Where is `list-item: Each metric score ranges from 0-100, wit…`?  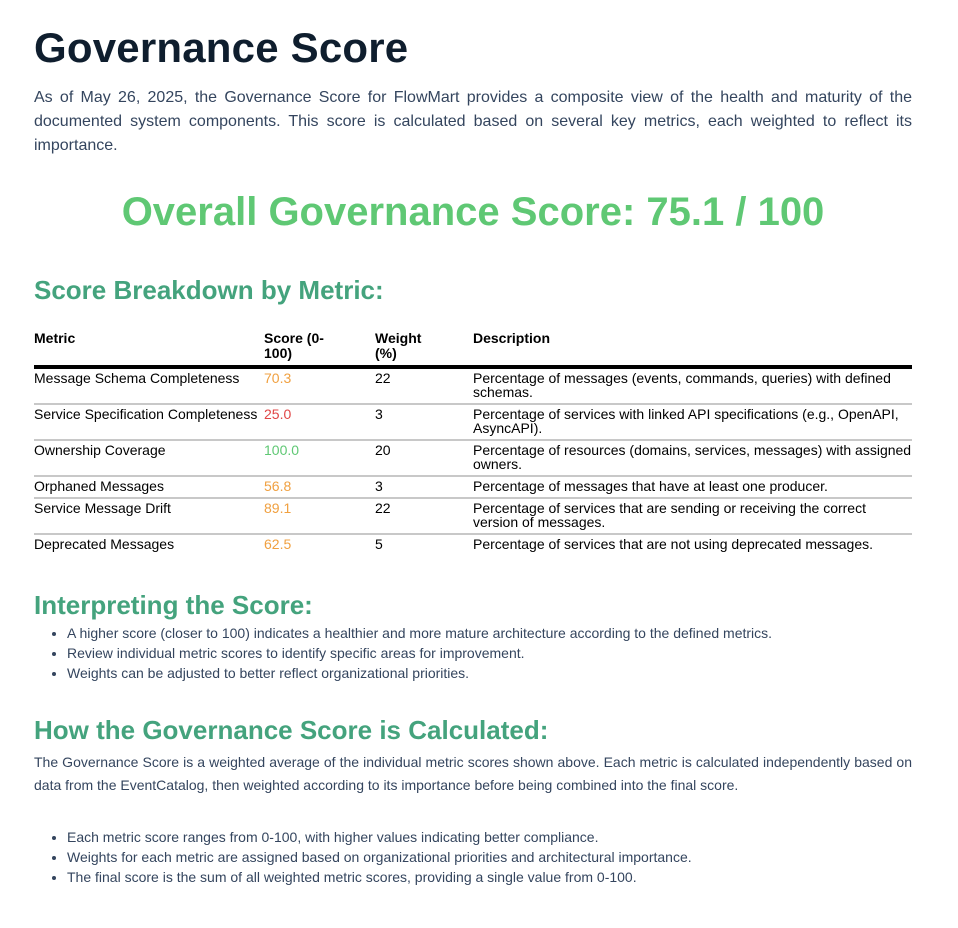
list-item: Each metric score ranges from 0-100, wit… is located at coordinates (489, 837).